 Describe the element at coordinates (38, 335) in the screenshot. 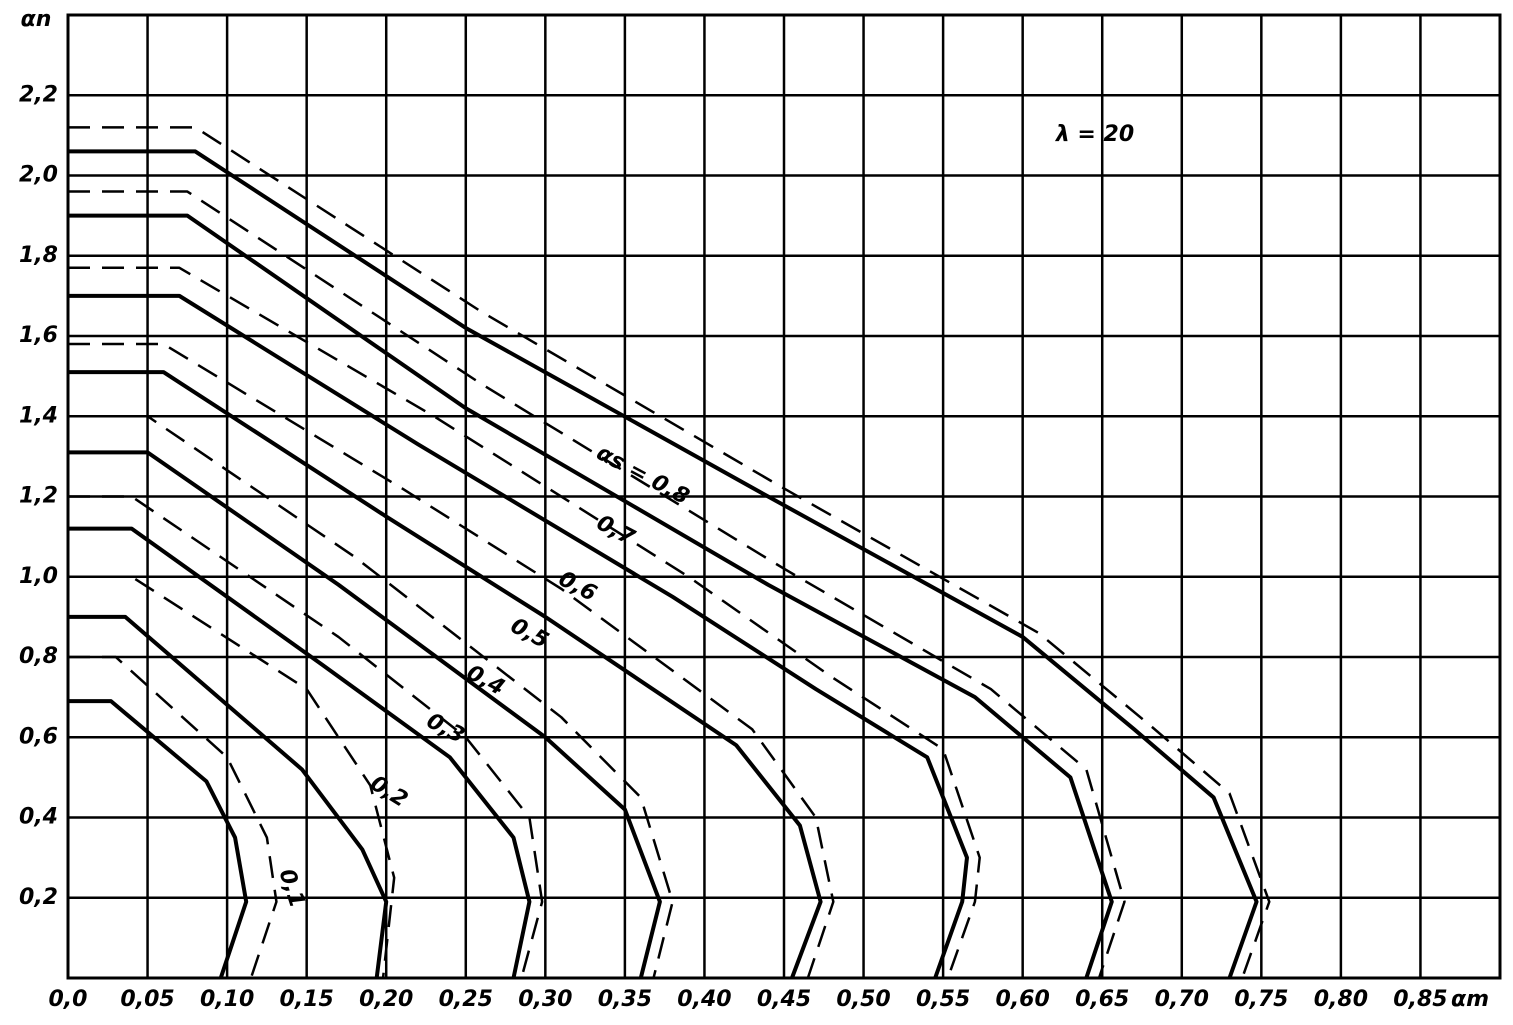

I see `y-tick-label: 1,6` at that location.